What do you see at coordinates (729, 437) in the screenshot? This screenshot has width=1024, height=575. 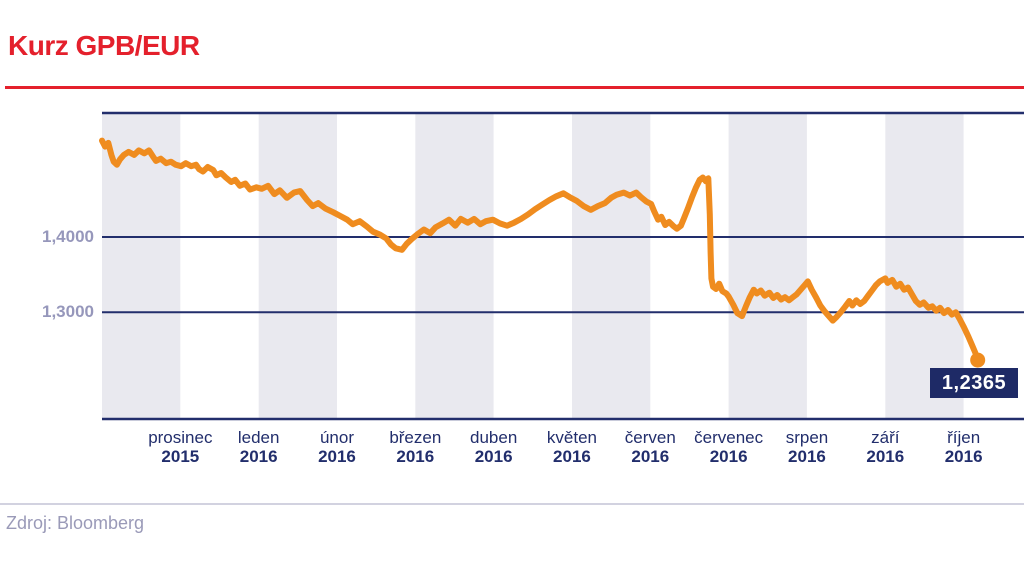 I see `month-name: červenec` at bounding box center [729, 437].